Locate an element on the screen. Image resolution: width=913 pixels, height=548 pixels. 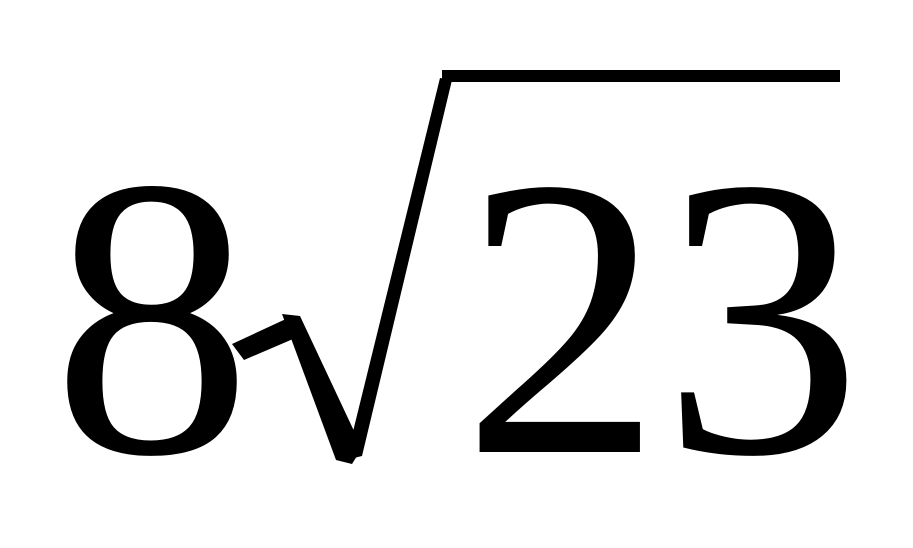
radical-vinculum is located at coordinates (641, 76).